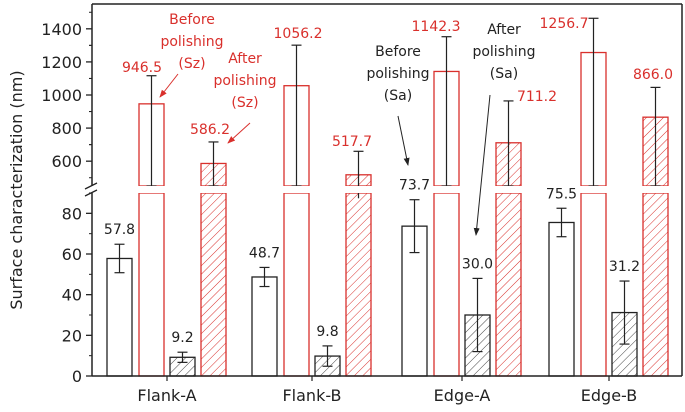  I want to click on data-label-sa_before: 75.5, so click(561, 194).